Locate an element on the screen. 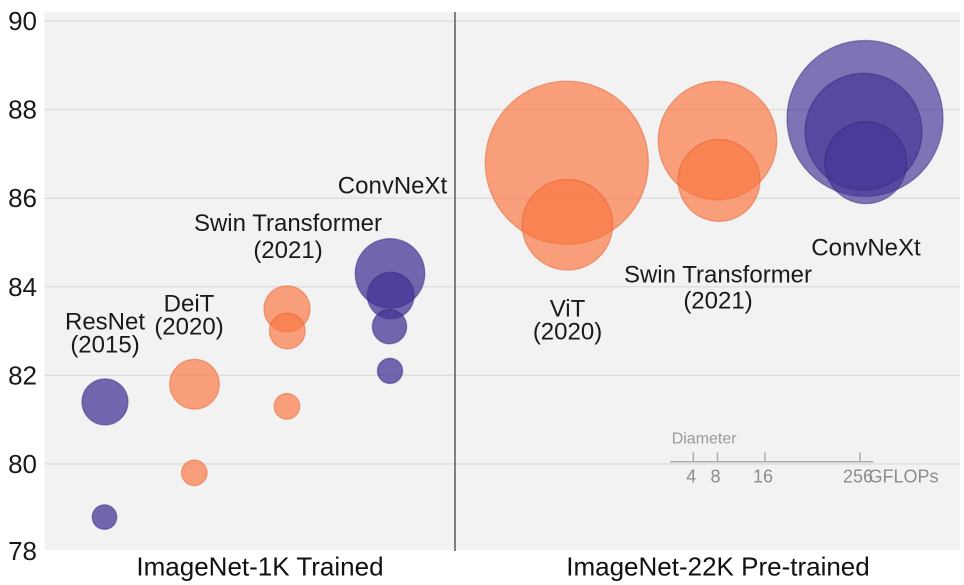 The height and width of the screenshot is (585, 964). size-legend-title: Diameter is located at coordinates (705, 439).